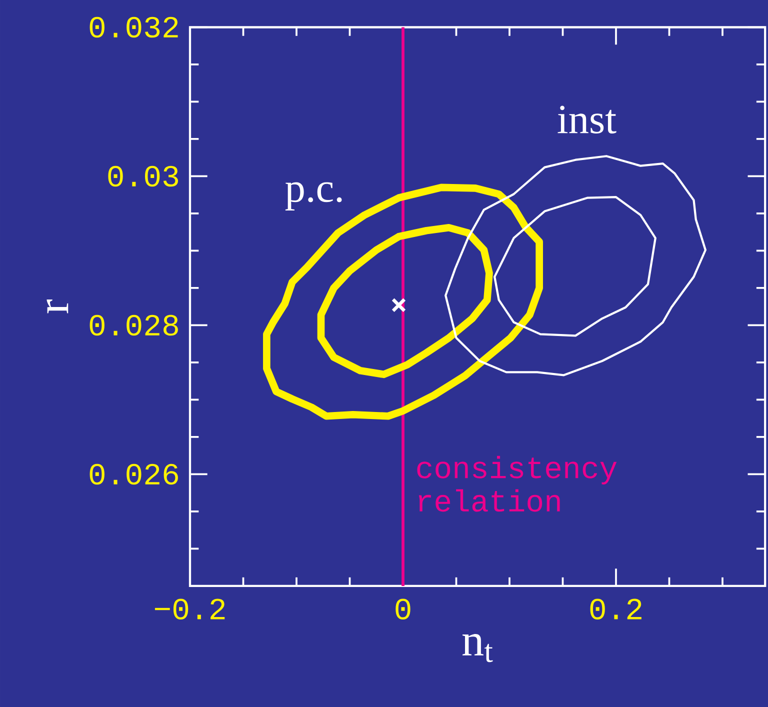 The image size is (768, 707). What do you see at coordinates (57, 306) in the screenshot?
I see `y-axis-title: r` at bounding box center [57, 306].